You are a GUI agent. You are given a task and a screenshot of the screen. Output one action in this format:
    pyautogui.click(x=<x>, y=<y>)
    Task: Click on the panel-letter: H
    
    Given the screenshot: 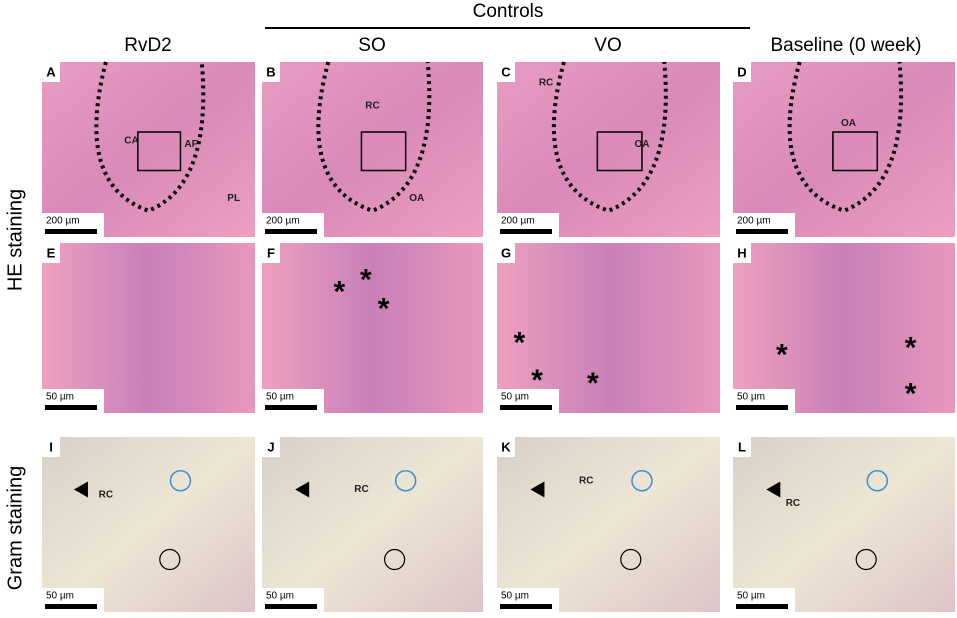 What is the action you would take?
    pyautogui.click(x=741, y=252)
    